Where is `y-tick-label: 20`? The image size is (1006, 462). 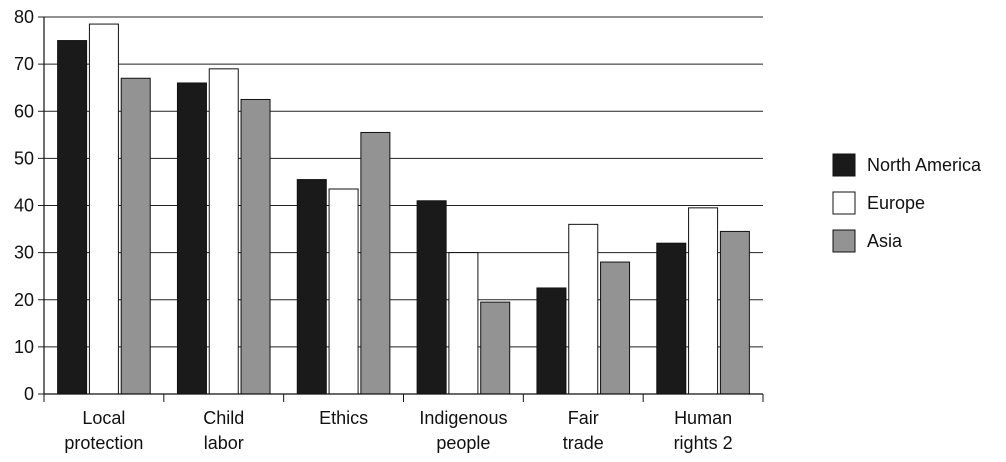
y-tick-label: 20 is located at coordinates (24, 300).